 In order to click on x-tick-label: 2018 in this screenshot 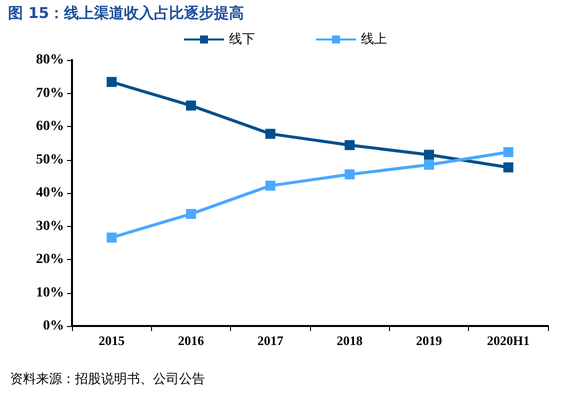, I will do `click(350, 340)`.